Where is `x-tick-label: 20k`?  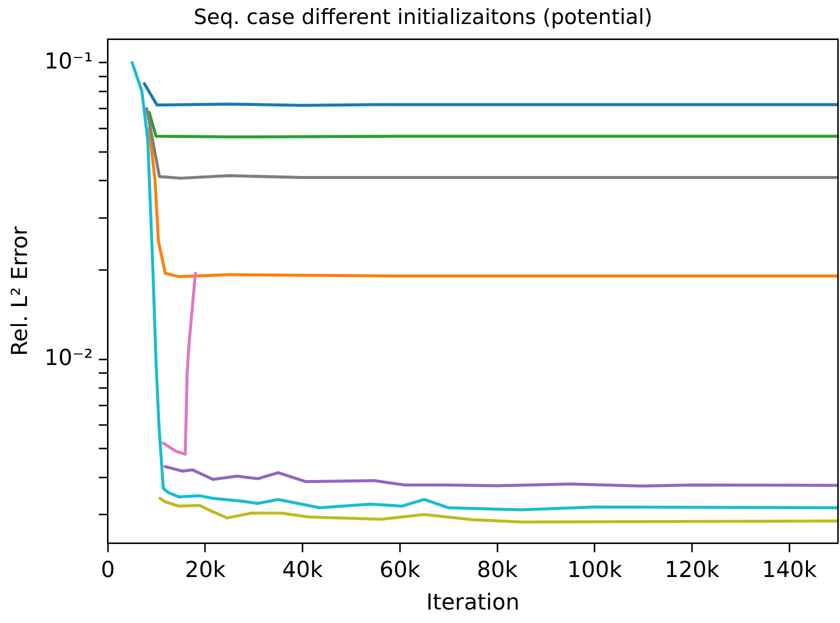 x-tick-label: 20k is located at coordinates (205, 571).